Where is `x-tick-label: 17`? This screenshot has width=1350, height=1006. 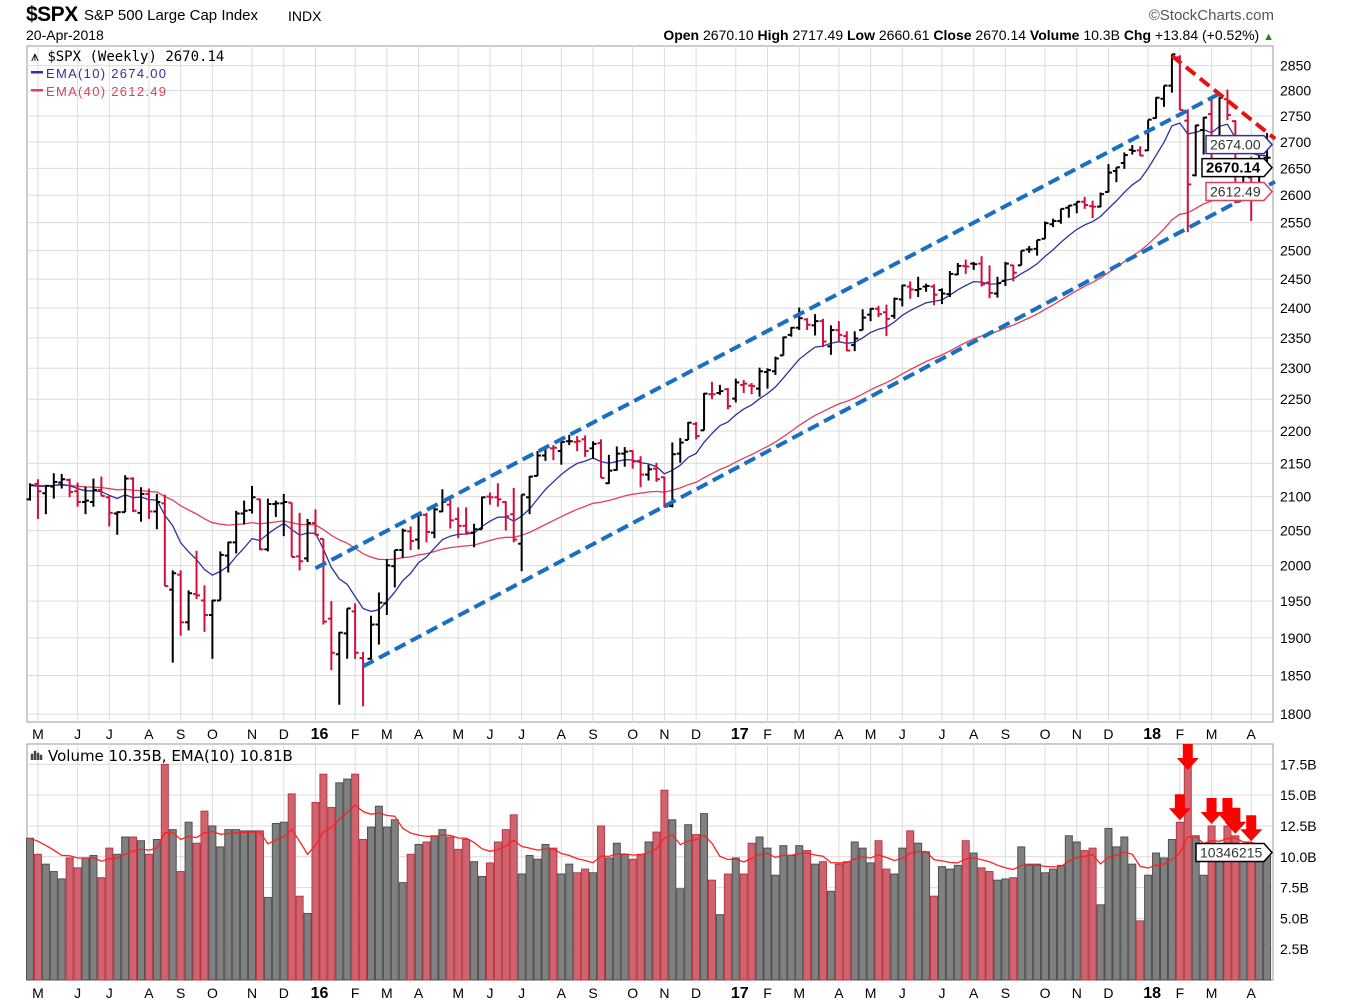 x-tick-label: 17 is located at coordinates (740, 993).